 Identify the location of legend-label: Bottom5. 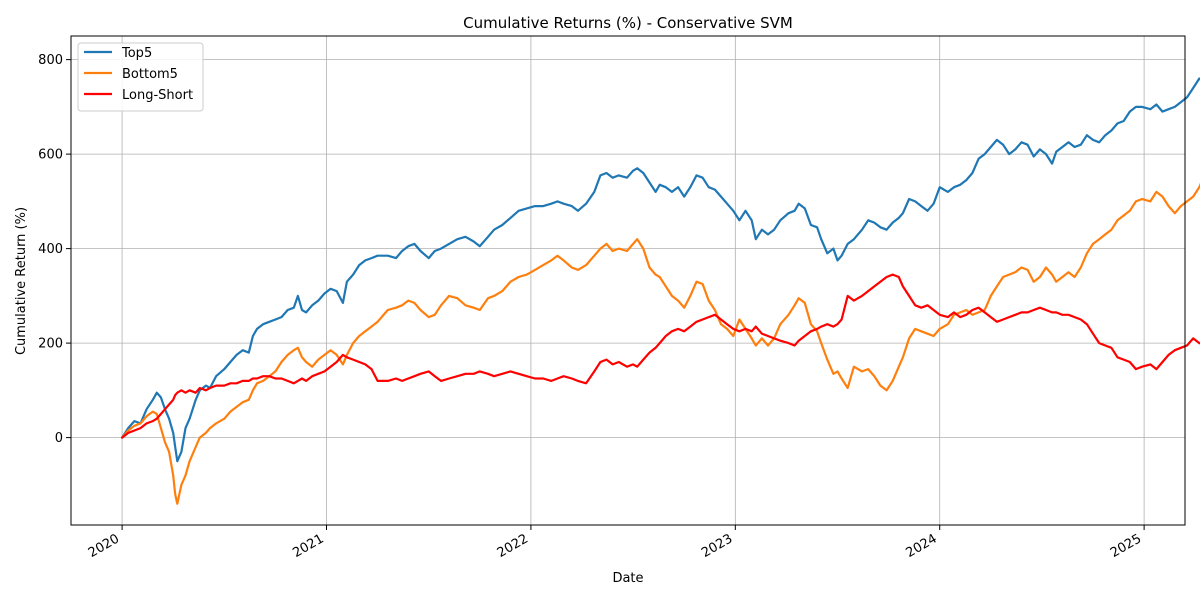
(150, 74).